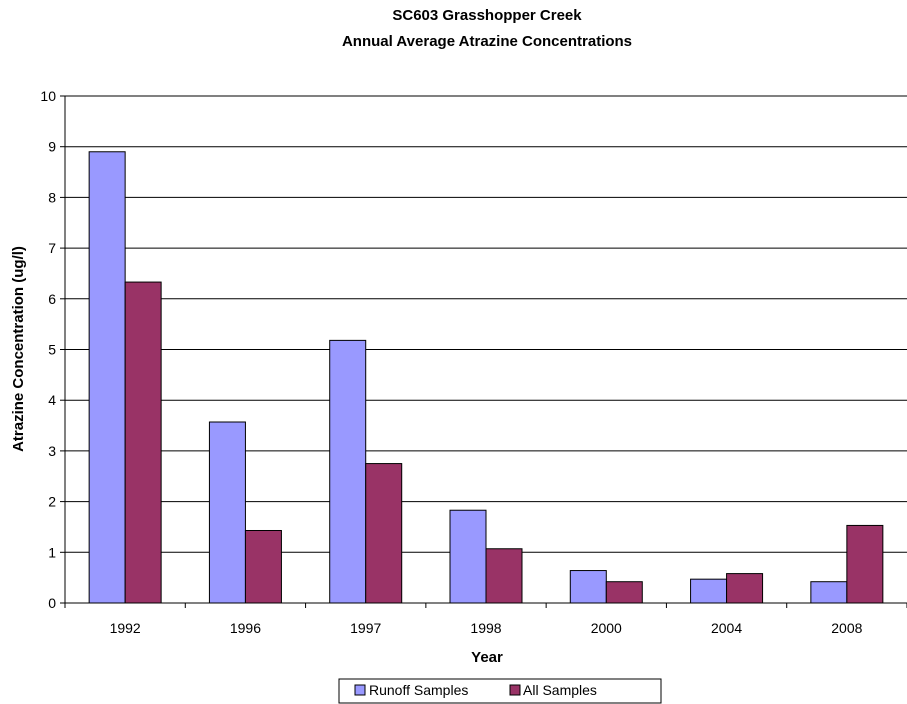 Image resolution: width=907 pixels, height=704 pixels. I want to click on bar-all-2000, so click(624, 592).